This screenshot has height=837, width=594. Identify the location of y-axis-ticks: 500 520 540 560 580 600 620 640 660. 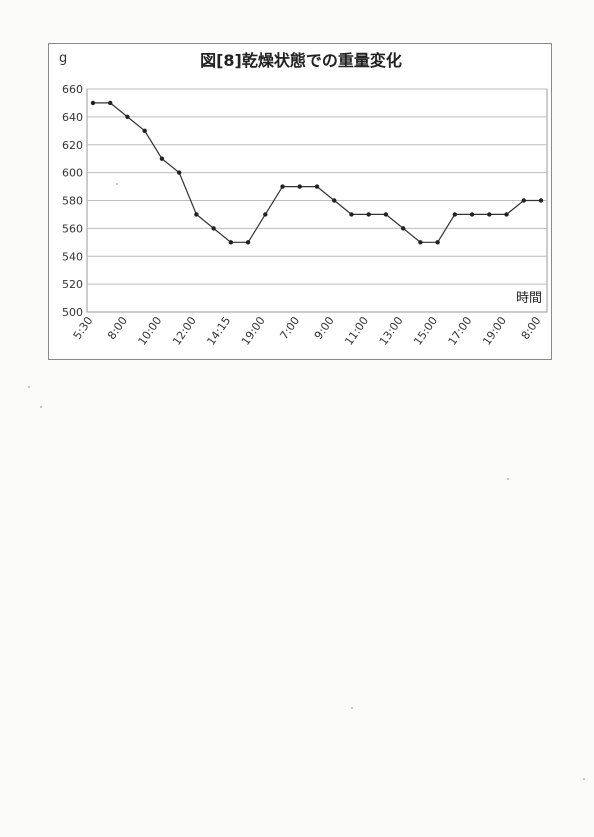
(72, 201).